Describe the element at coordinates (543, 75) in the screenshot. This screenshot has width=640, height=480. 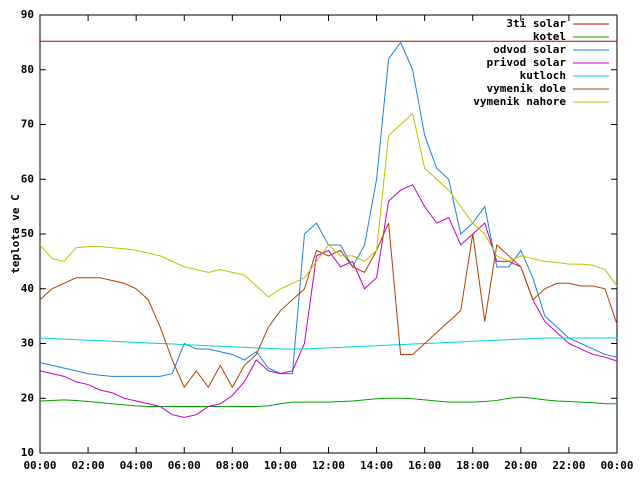
I see `legend-label: kutloch` at that location.